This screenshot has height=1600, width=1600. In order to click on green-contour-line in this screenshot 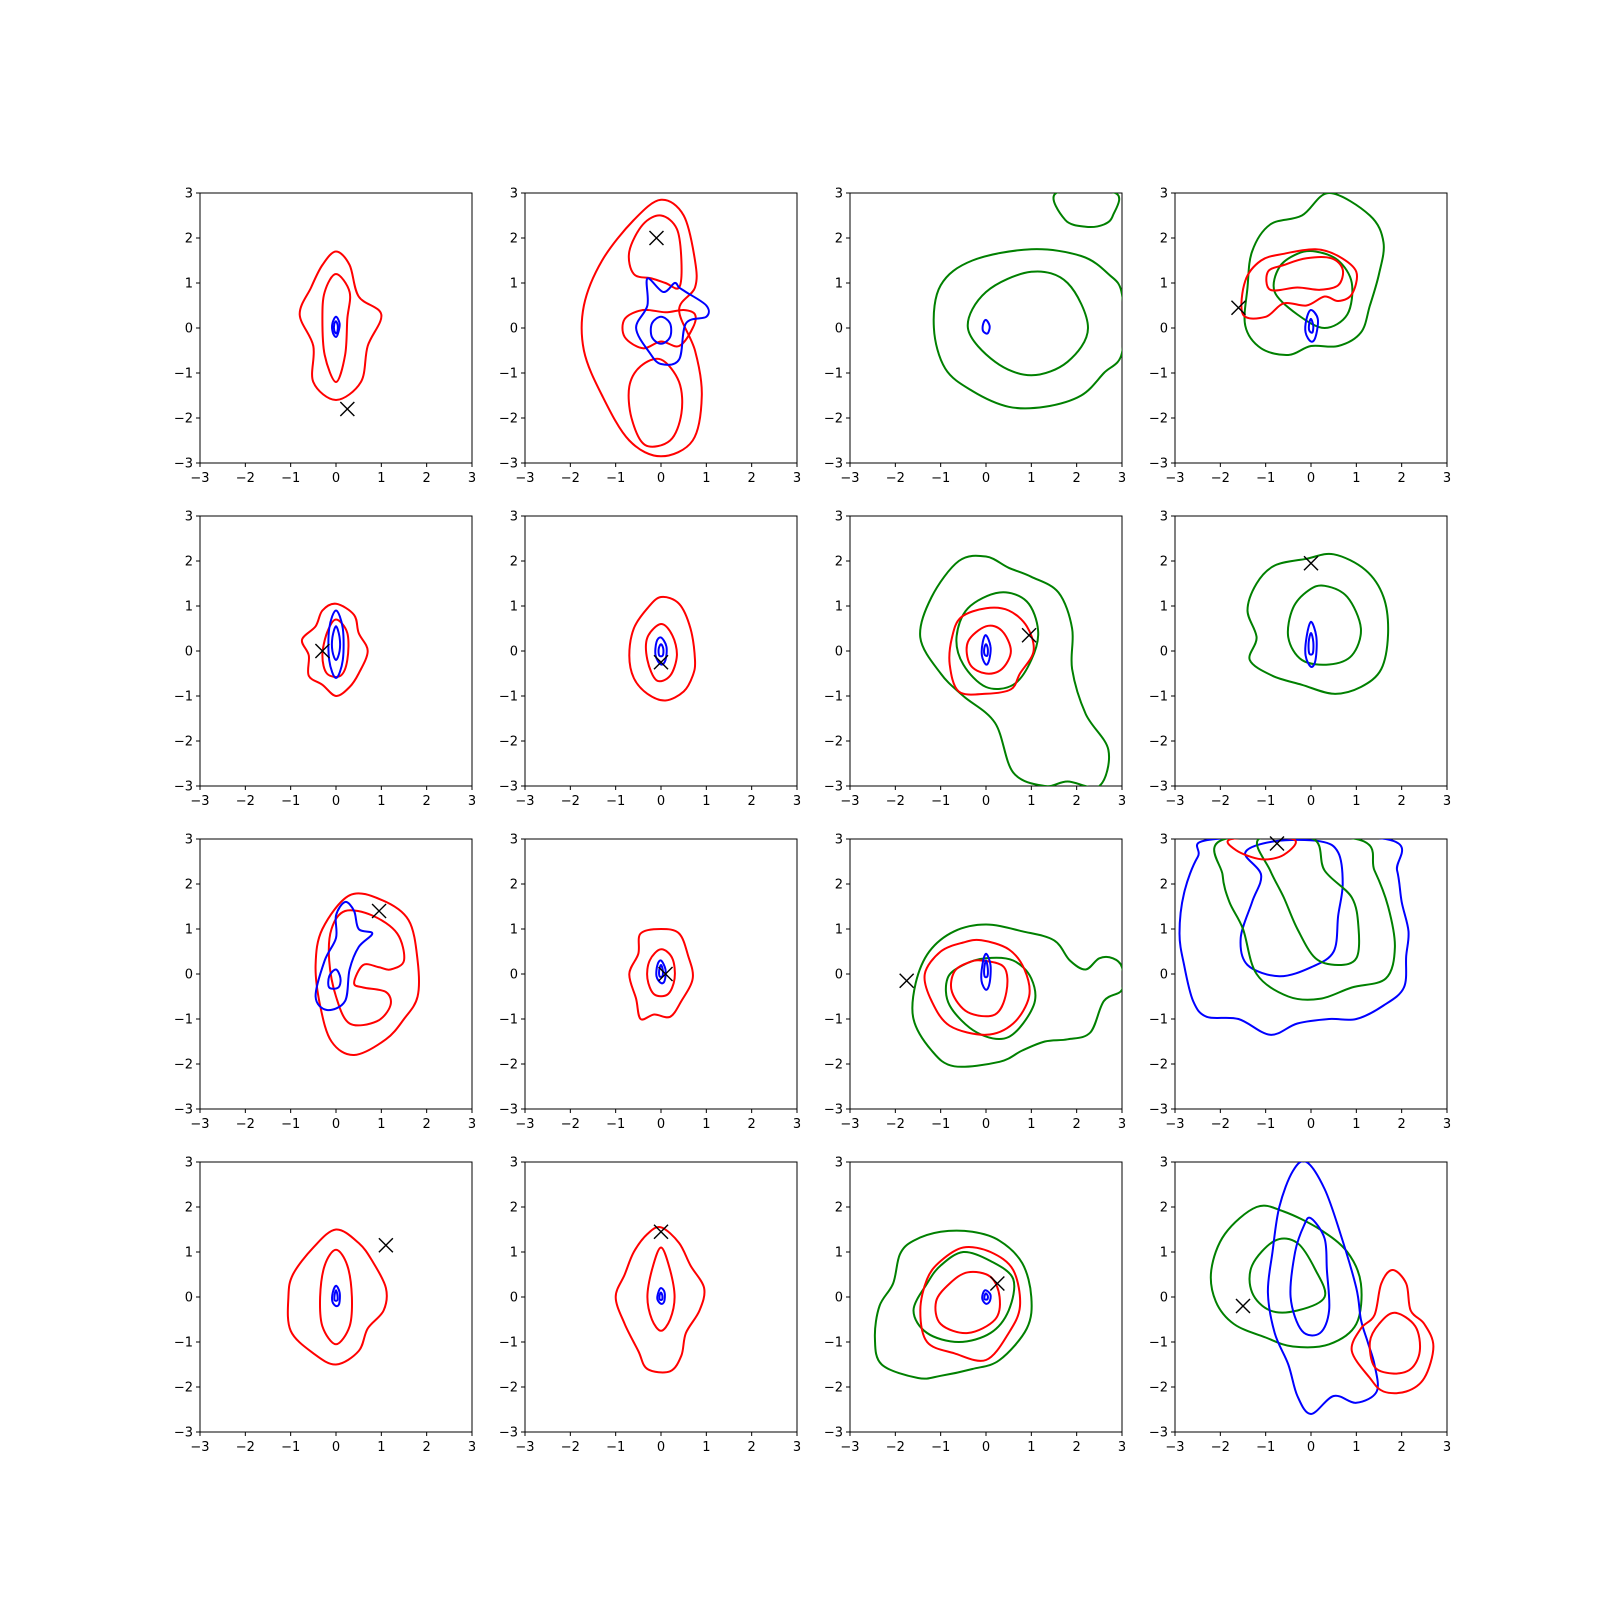, I will do `click(1318, 623)`.